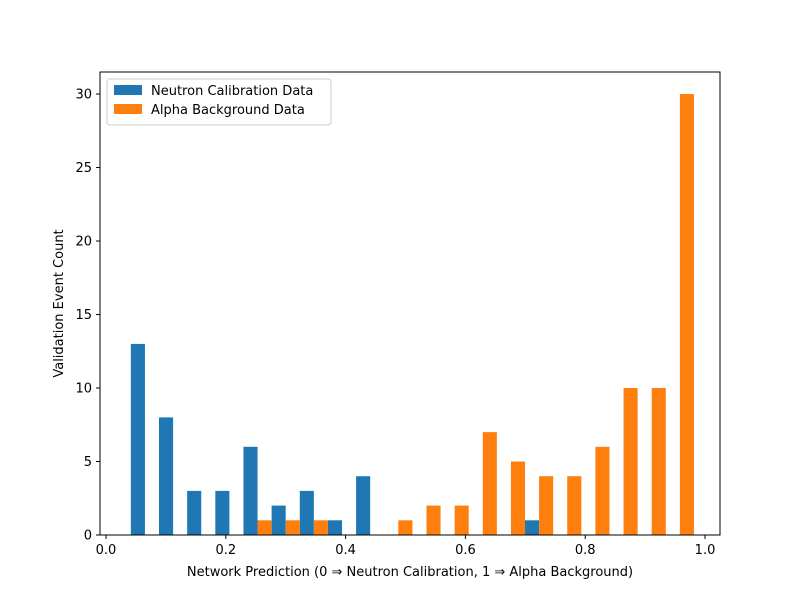 This screenshot has width=800, height=600. Describe the element at coordinates (228, 110) in the screenshot. I see `legend-label-alpha: Alpha Background Data` at that location.